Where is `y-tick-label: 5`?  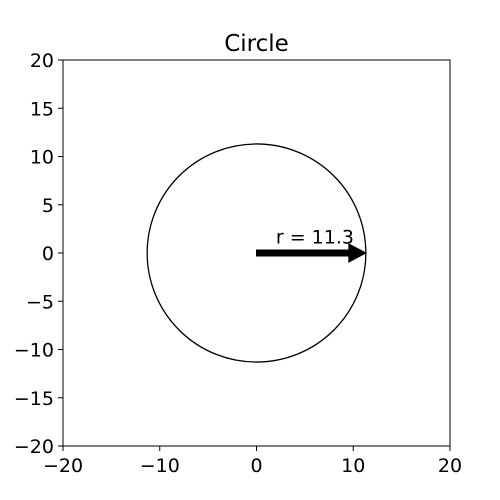 y-tick-label: 5 is located at coordinates (48, 206).